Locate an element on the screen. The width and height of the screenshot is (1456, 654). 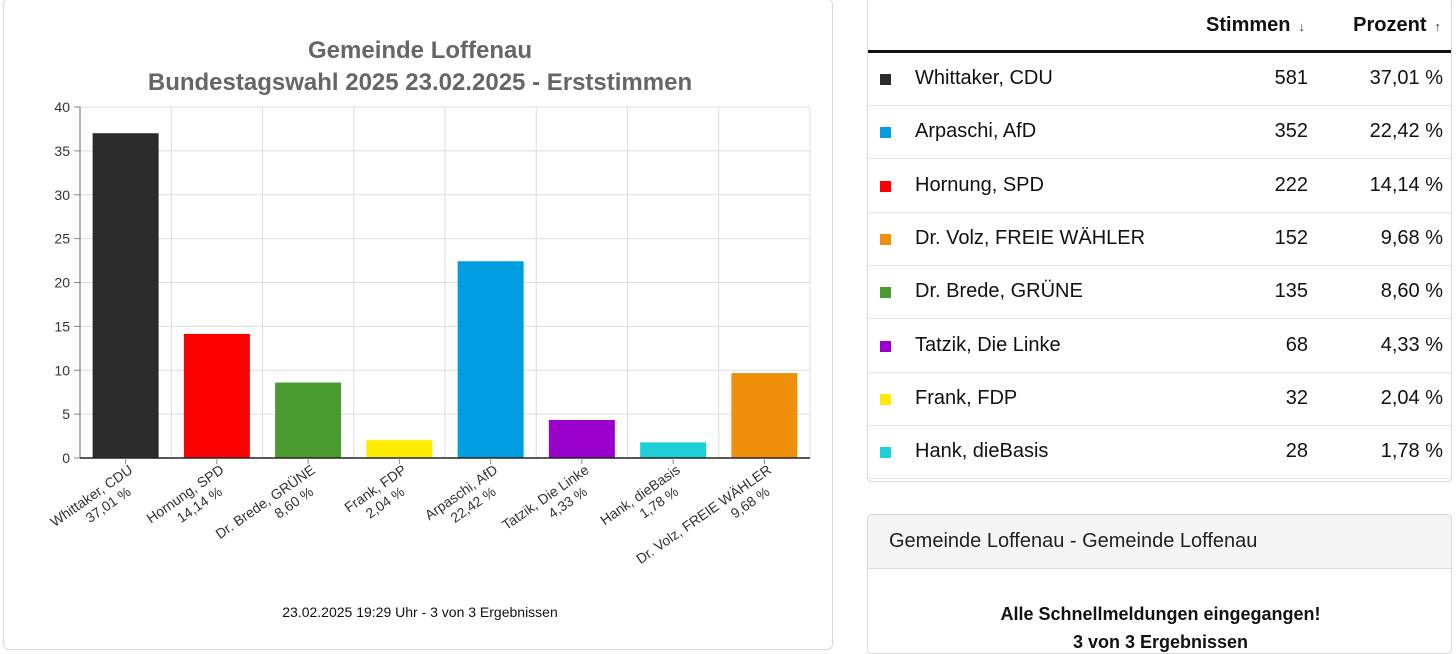
candidate-name: Frank, FDP is located at coordinates (966, 397).